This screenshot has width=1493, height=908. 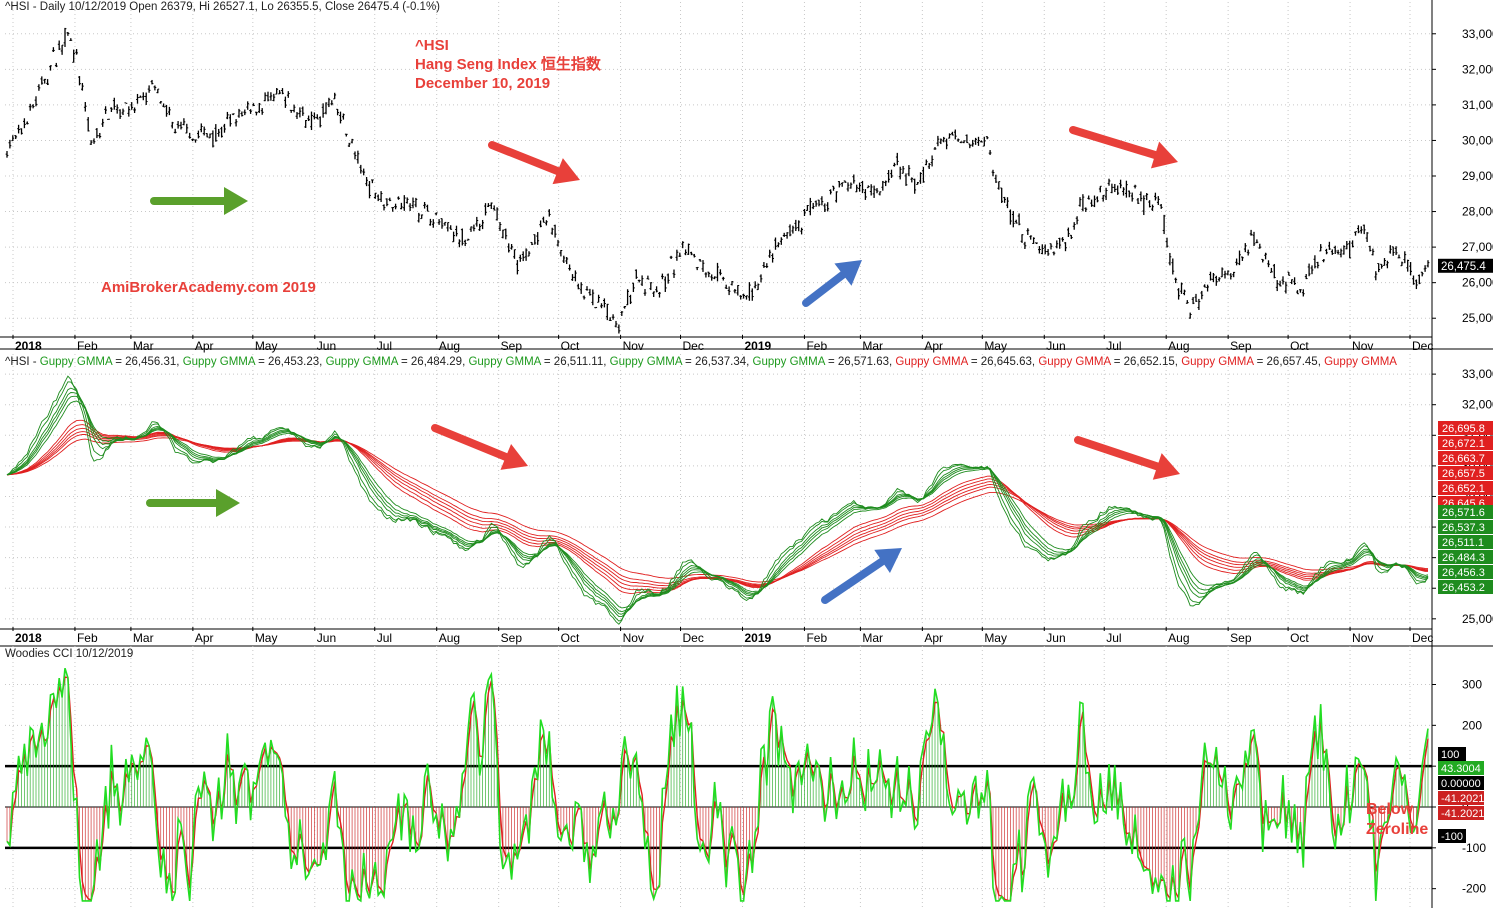 I want to click on cci-right-label: 100, so click(x=1450, y=755).